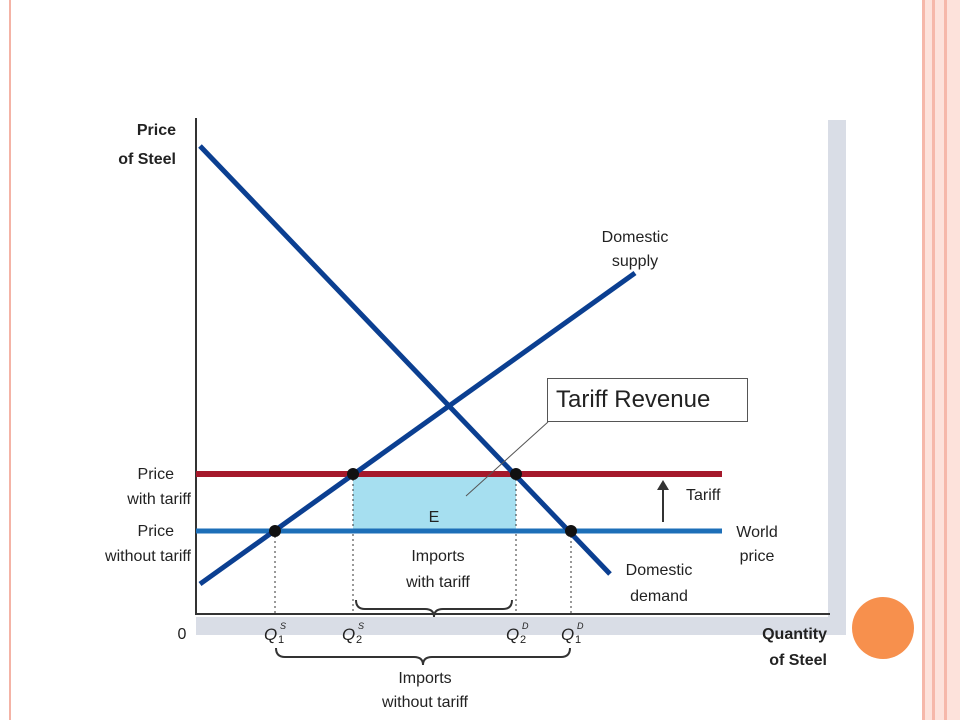 Image resolution: width=960 pixels, height=720 pixels. I want to click on y-axis-title-line1: Price, so click(156, 130).